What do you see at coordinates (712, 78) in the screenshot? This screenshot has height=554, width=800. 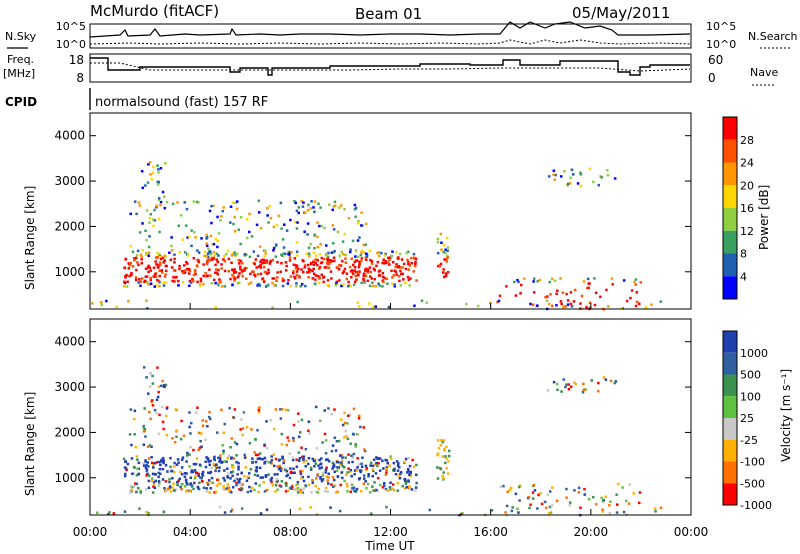 I see `nave-ytick-bottom: 0` at bounding box center [712, 78].